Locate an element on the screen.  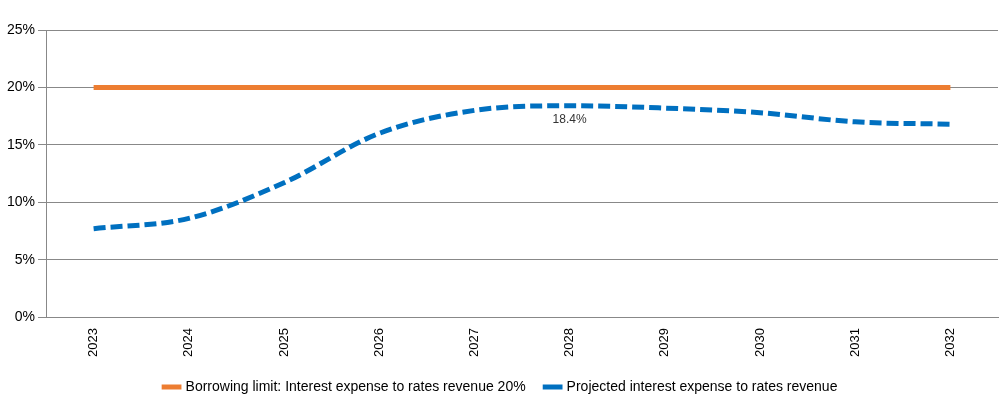
x-tick-label: 2026 is located at coordinates (378, 342).